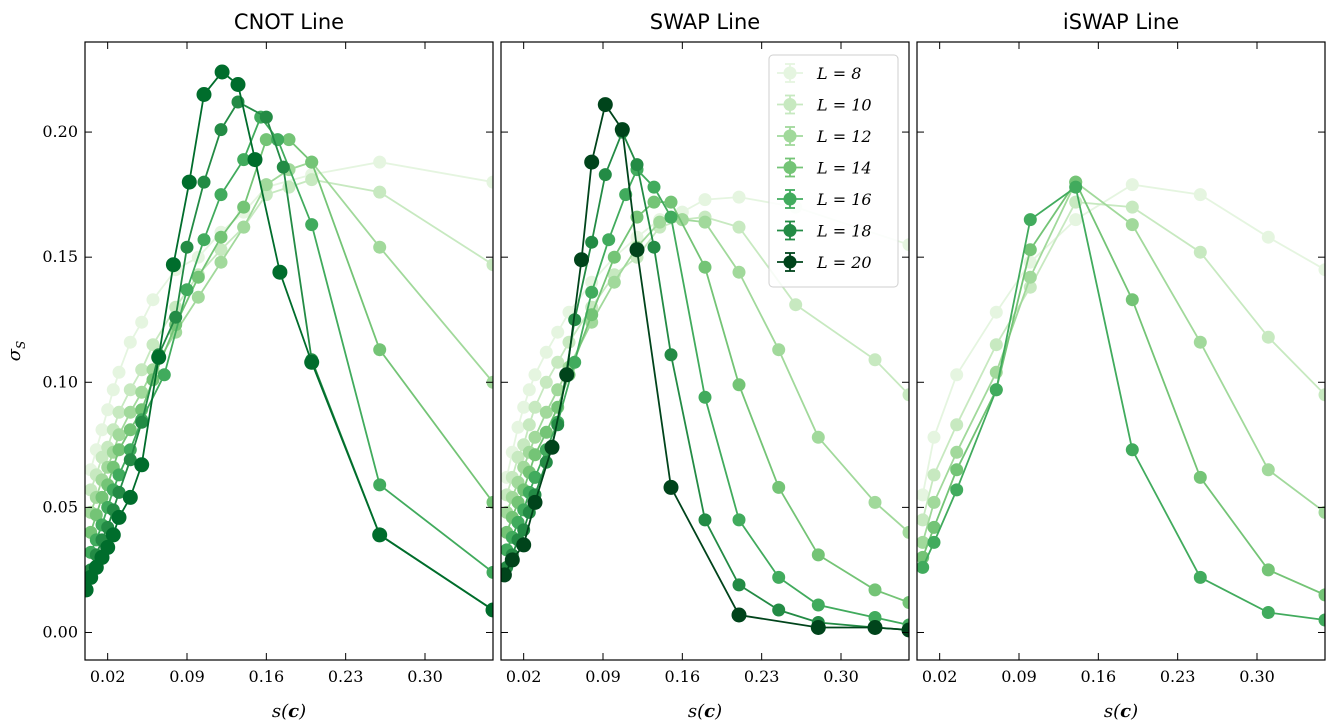  What do you see at coordinates (844, 199) in the screenshot?
I see `legend-label: L = 16` at bounding box center [844, 199].